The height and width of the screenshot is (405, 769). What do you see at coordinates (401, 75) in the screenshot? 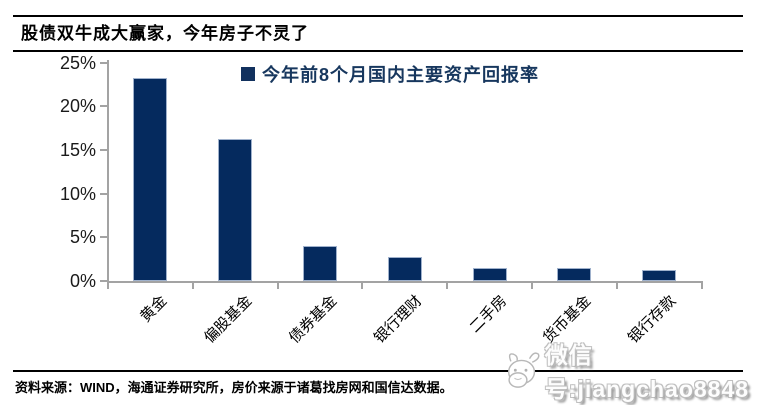
I see `legend-label: 今年前8个月国内主要资产回报率` at bounding box center [401, 75].